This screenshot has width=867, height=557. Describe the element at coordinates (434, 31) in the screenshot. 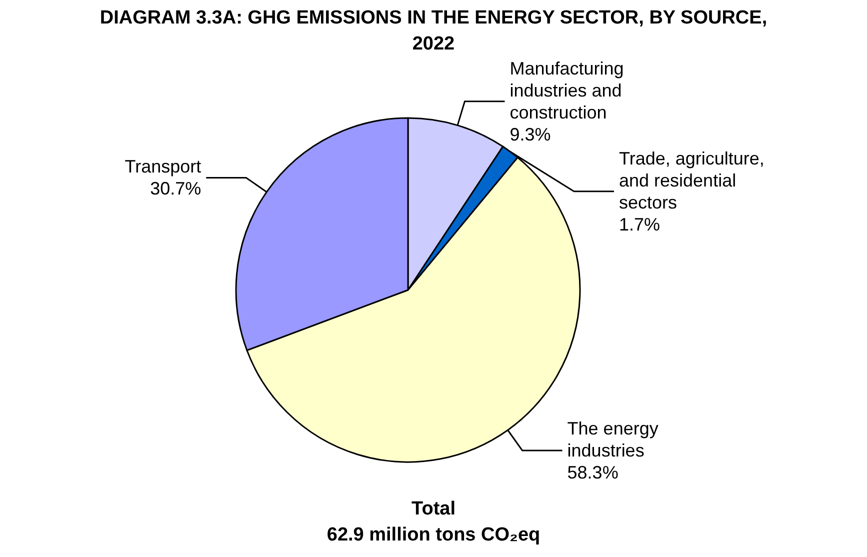

I see `chart-title: DIAGRAM 3.3A: GHG EMISSIONS IN THE ENERGY SECTOR, BY SOURCE, 2022` at that location.